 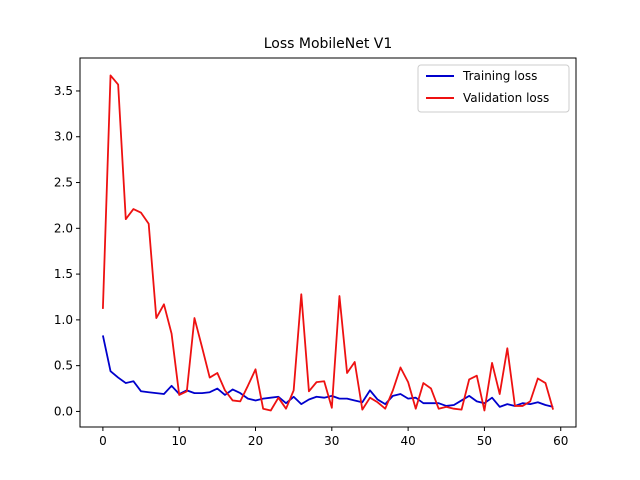 What do you see at coordinates (63, 274) in the screenshot?
I see `y-tick-label: 1.5` at bounding box center [63, 274].